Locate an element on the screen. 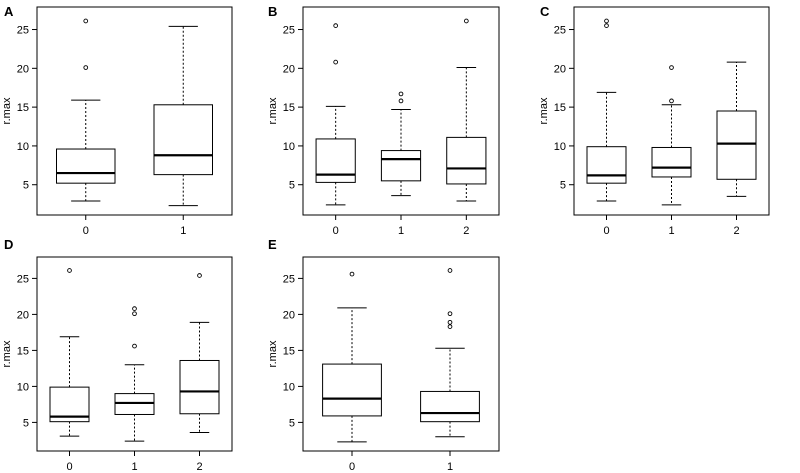 The width and height of the screenshot is (800, 473). panel-letter: D is located at coordinates (8, 244).